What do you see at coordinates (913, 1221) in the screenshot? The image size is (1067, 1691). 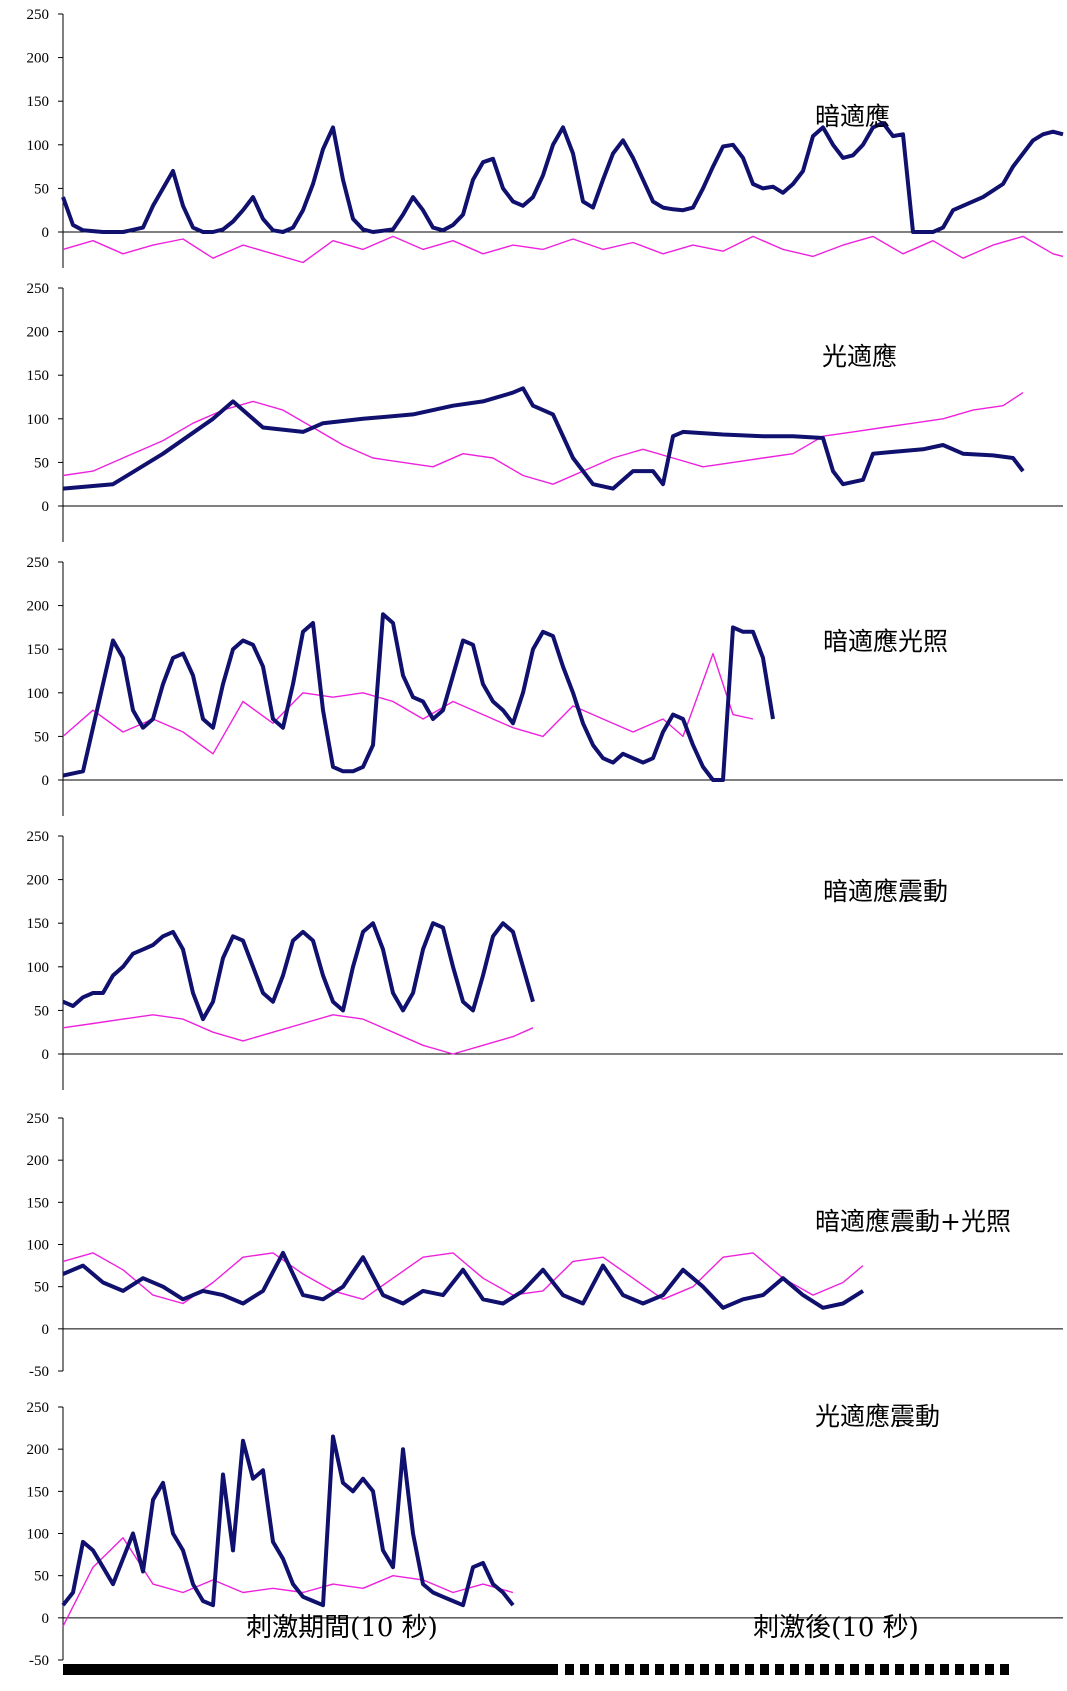 I see `panel-title: 暗適應震動+光照` at bounding box center [913, 1221].